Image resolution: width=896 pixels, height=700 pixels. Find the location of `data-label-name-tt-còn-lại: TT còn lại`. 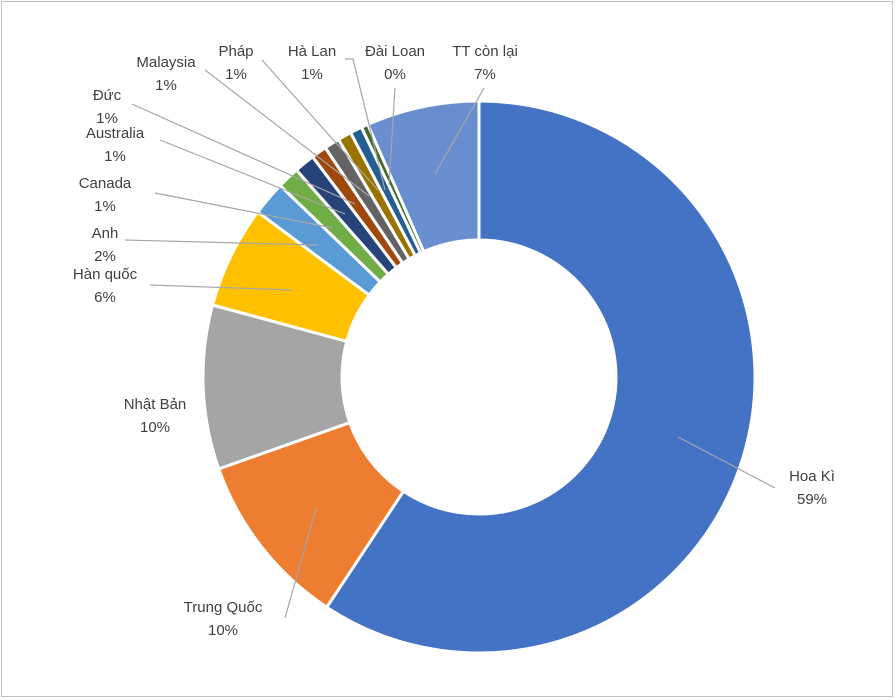

data-label-name-tt-còn-lại: TT còn lại is located at coordinates (485, 51).